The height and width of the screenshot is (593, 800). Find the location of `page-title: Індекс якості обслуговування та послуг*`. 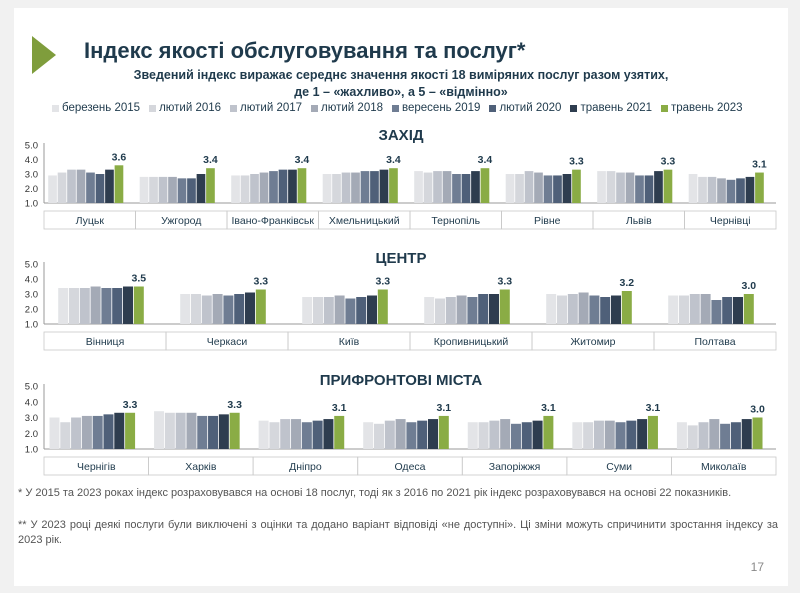

page-title: Індекс якості обслуговування та послуг* is located at coordinates (305, 50).